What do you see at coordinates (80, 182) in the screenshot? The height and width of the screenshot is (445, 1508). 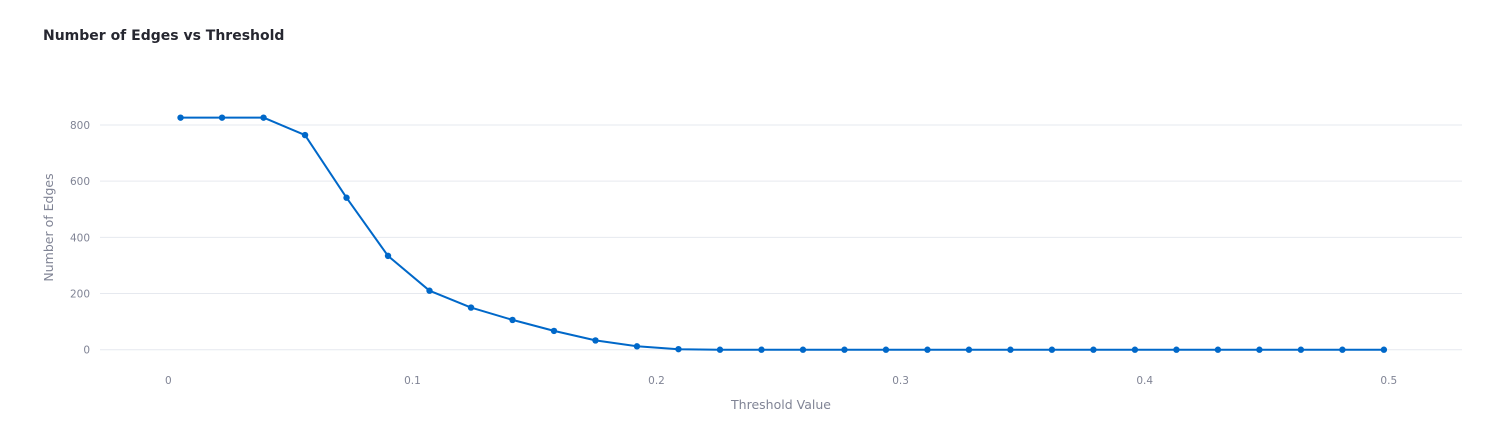 I see `y-tick-label: 600` at bounding box center [80, 182].